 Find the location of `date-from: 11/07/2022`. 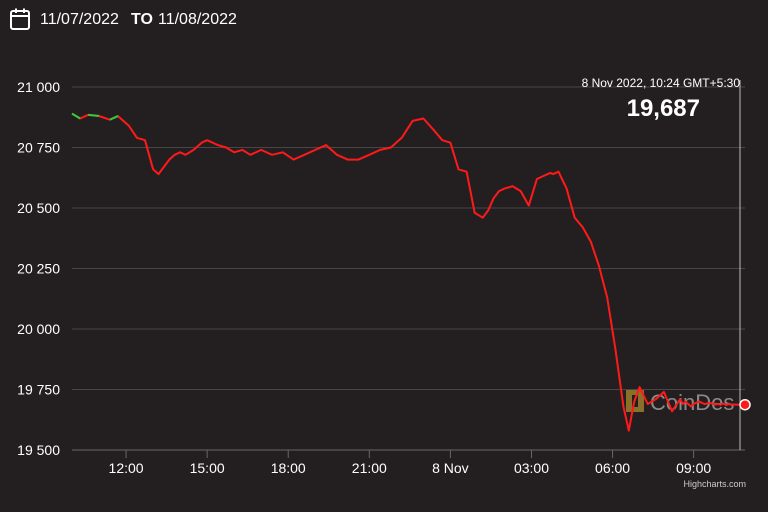

date-from: 11/07/2022 is located at coordinates (79, 19).